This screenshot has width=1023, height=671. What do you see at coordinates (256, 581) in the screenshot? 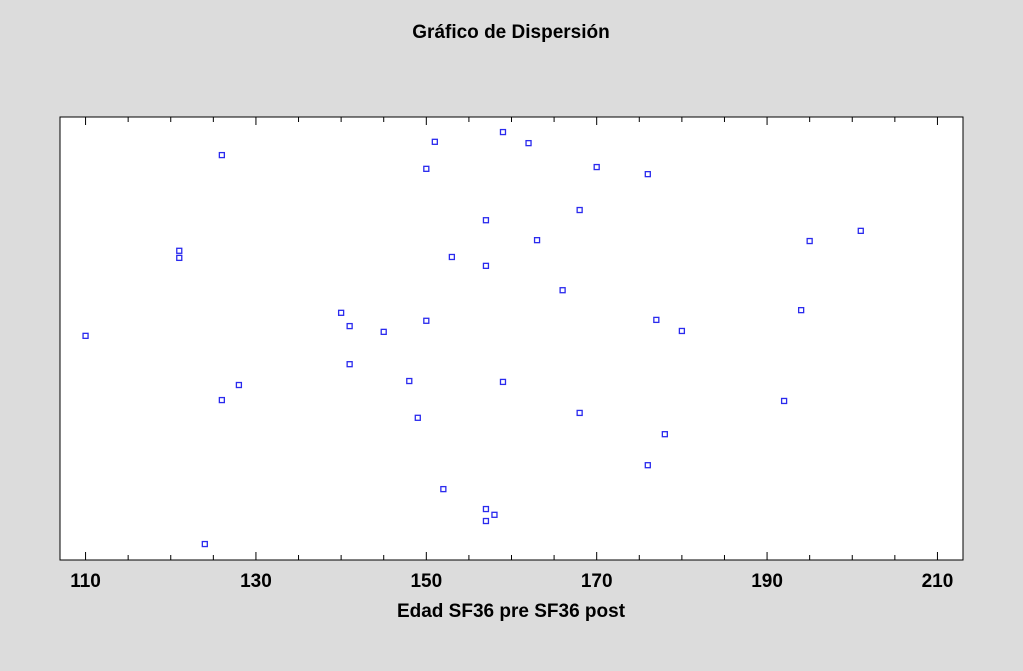
I see `x-tick-label: 130` at bounding box center [256, 581].